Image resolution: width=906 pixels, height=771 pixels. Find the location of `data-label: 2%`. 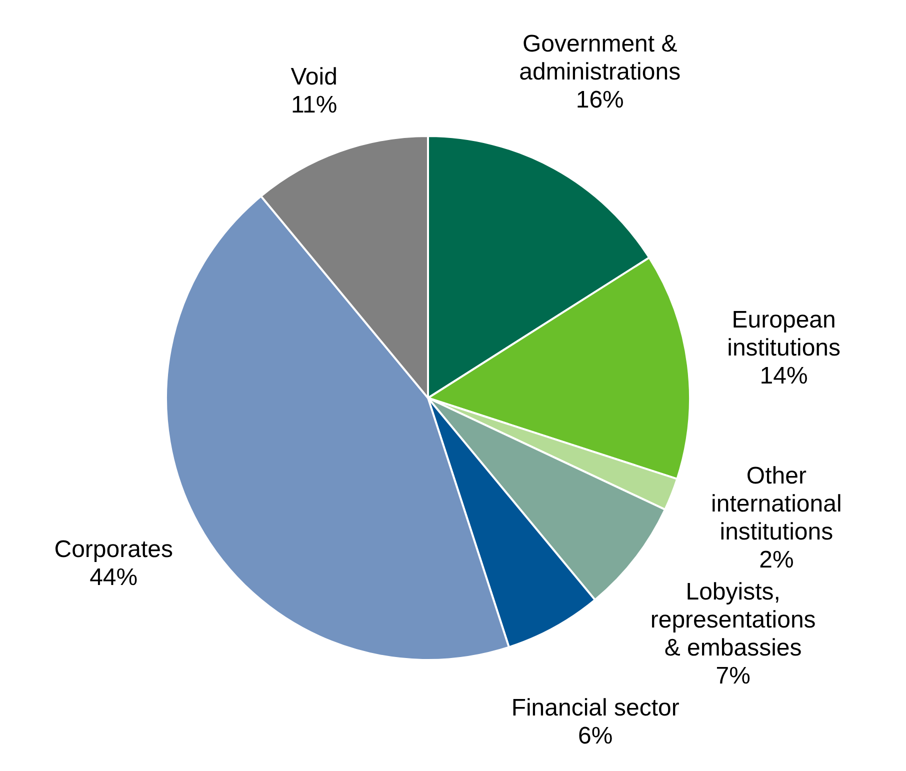

data-label: 2% is located at coordinates (776, 560).